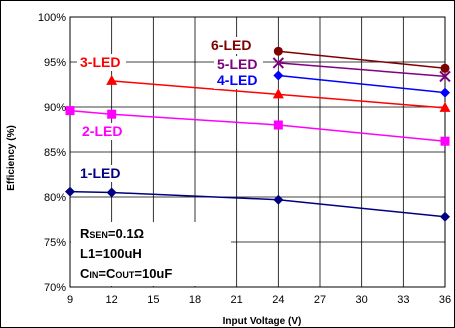  I want to click on series-label-bg-2-led, so click(103, 131).